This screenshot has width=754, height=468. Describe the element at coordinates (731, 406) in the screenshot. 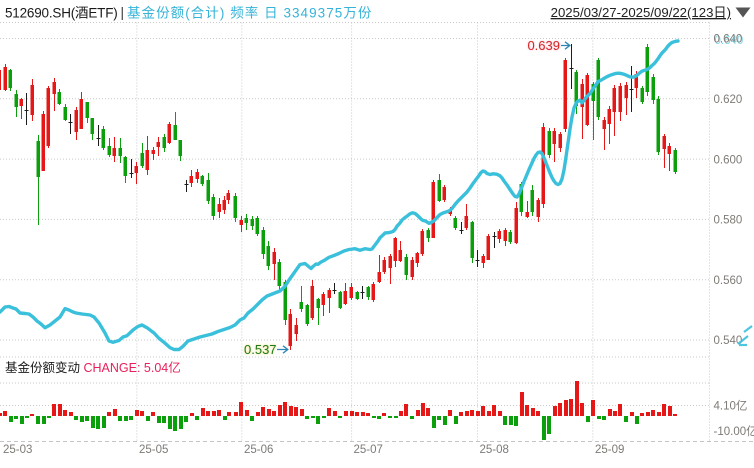

I see `svg-text: 4.10亿` at that location.